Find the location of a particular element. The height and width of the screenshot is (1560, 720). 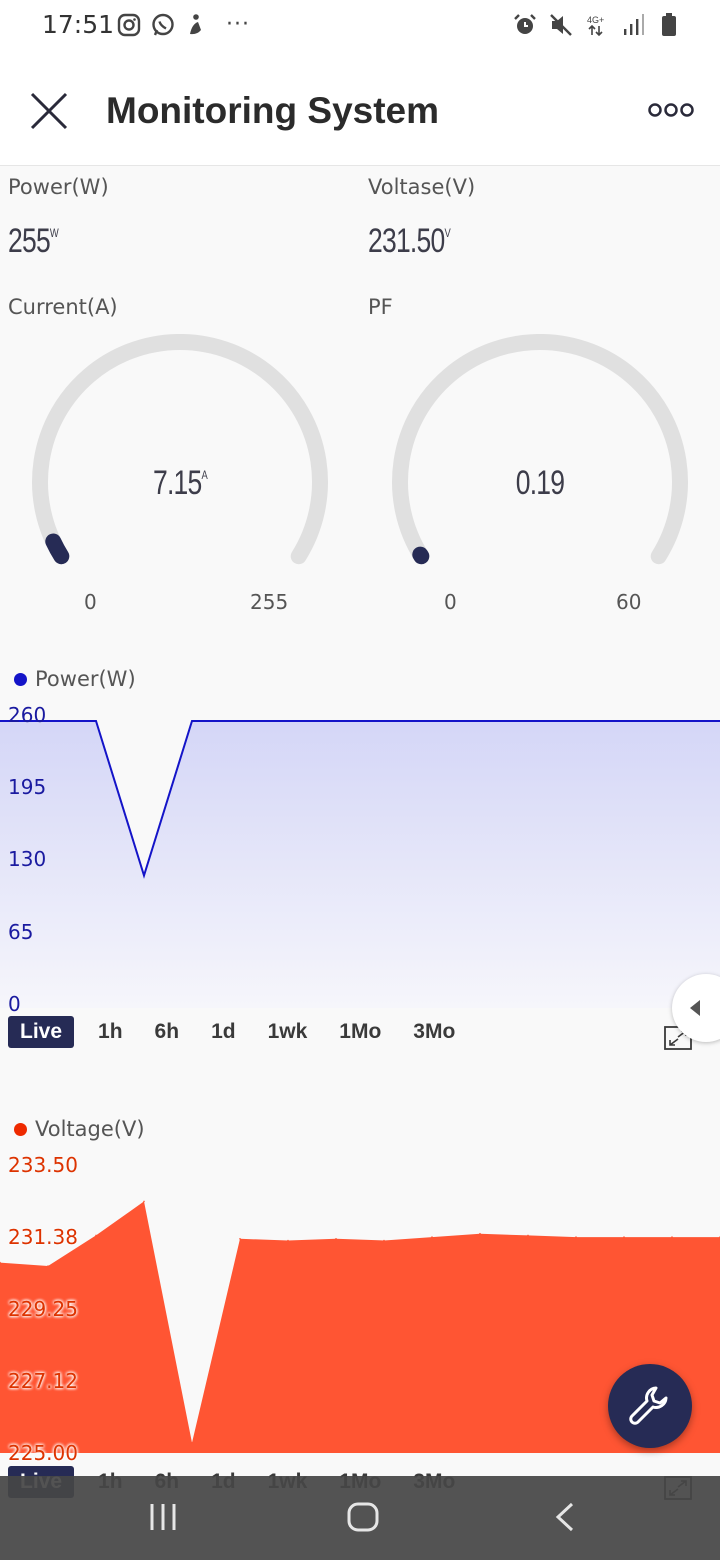

power-legend-label: Power(W) is located at coordinates (85, 679).